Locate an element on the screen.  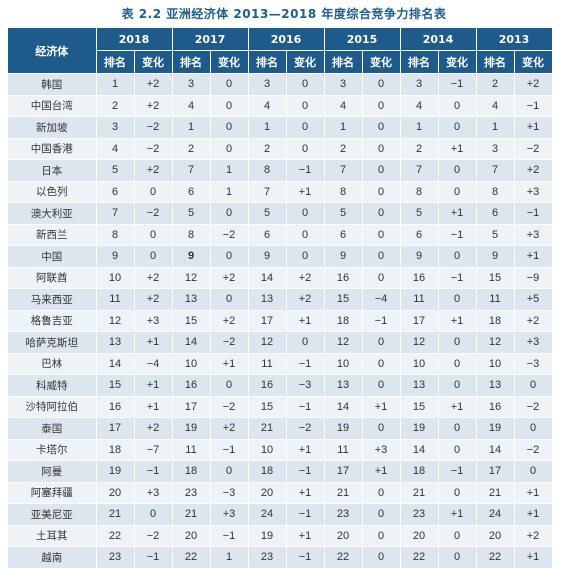
year-header: 2018 is located at coordinates (134, 39).